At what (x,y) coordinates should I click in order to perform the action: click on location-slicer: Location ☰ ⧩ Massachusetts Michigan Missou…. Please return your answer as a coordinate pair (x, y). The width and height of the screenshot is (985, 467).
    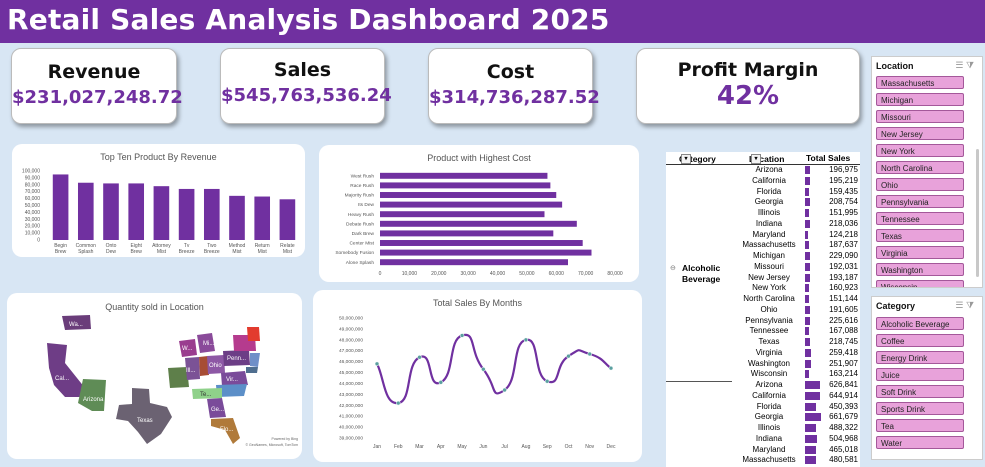
    Looking at the image, I should click on (927, 172).